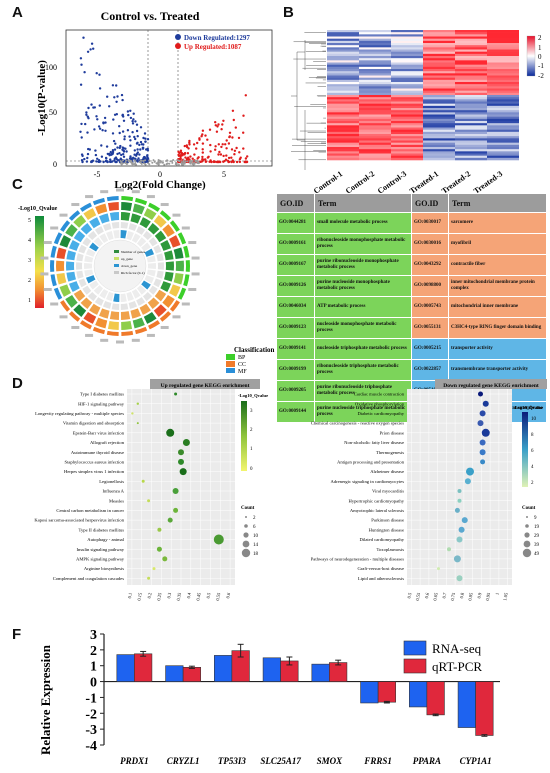 Image resolution: width=550 pixels, height=773 pixels. What do you see at coordinates (328, 182) in the screenshot?
I see `sample-label: Control-1` at bounding box center [328, 182].